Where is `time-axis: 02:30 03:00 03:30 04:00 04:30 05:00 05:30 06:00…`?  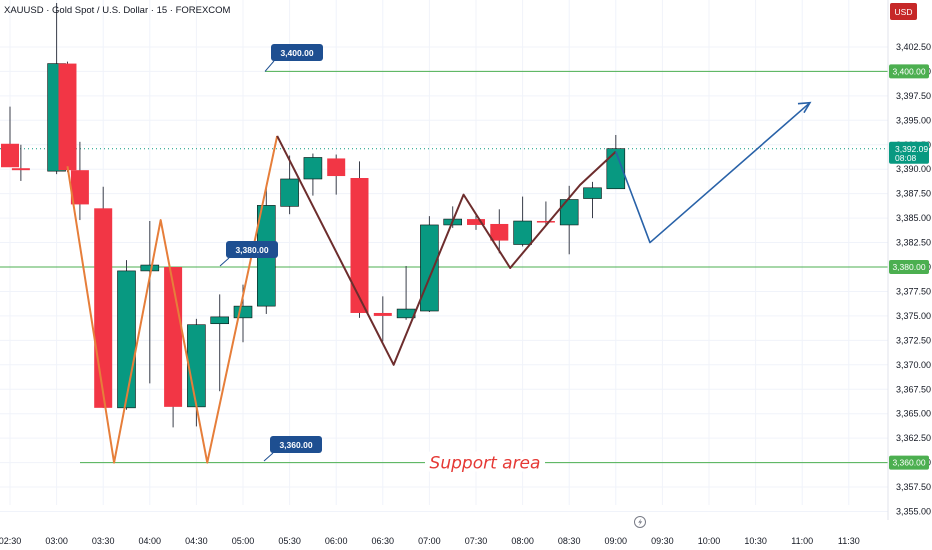 time-axis: 02:30 03:00 03:30 04:00 04:30 05:00 05:30 06:00… is located at coordinates (430, 541).